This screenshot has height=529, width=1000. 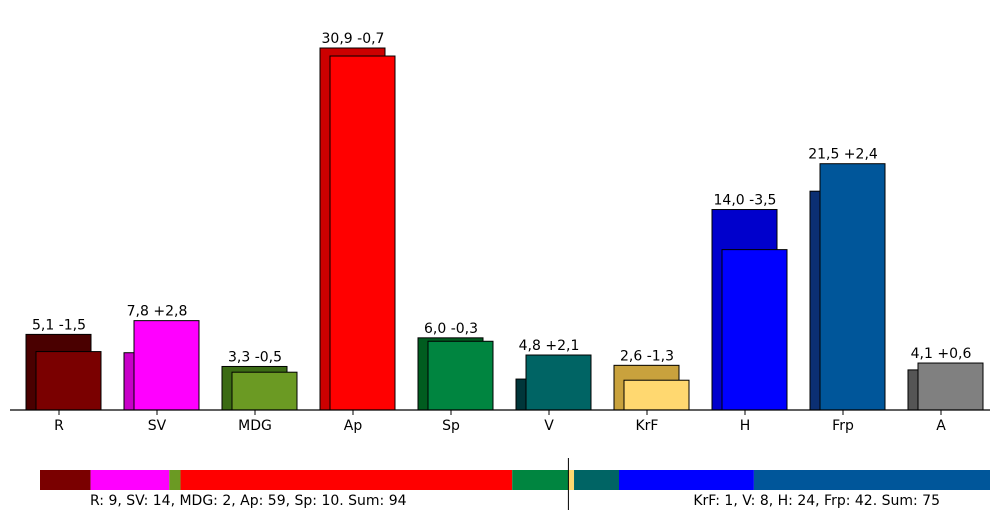 I want to click on bar-current-a, so click(x=950, y=386).